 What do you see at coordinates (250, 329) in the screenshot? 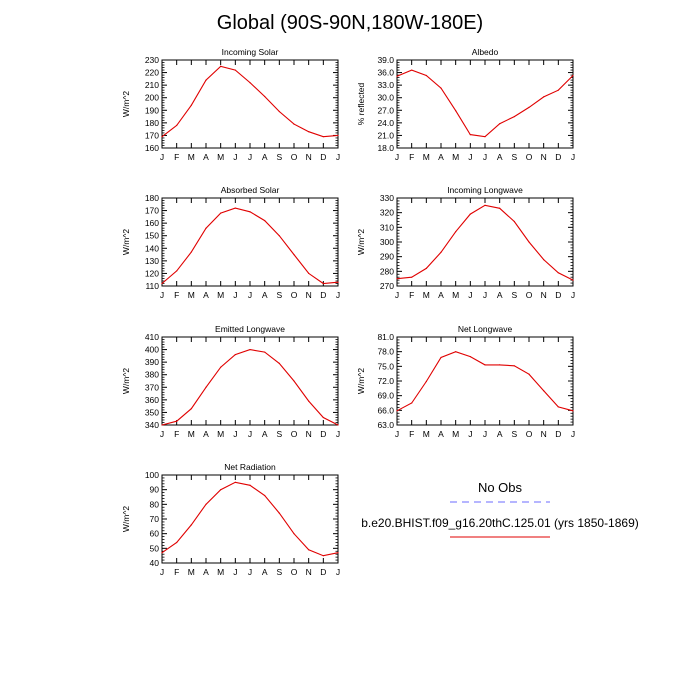
I see `chart-title: Emitted Longwave` at bounding box center [250, 329].